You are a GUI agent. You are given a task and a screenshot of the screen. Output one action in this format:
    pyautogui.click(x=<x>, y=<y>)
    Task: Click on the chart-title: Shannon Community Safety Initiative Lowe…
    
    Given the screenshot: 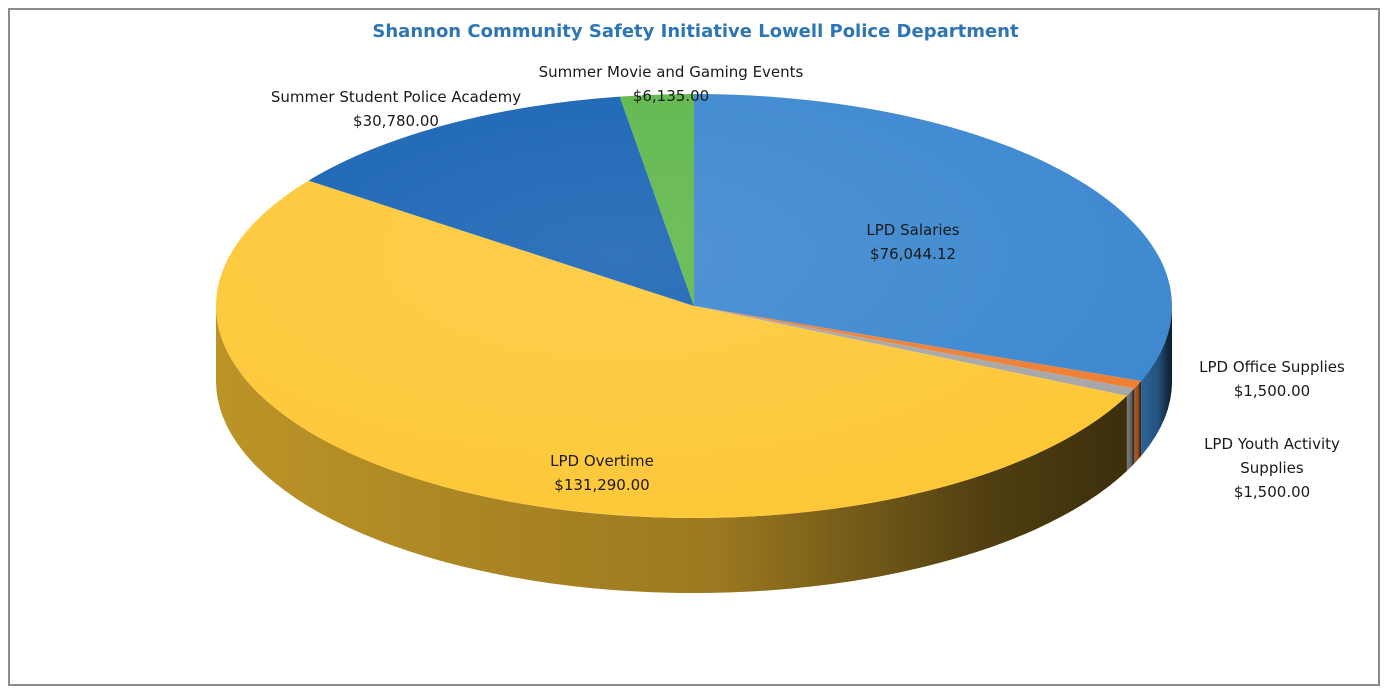 What is the action you would take?
    pyautogui.click(x=695, y=31)
    